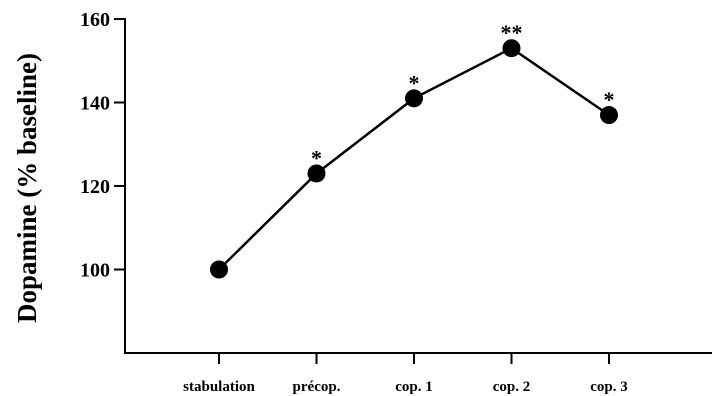 This screenshot has height=396, width=713. Describe the element at coordinates (95, 187) in the screenshot. I see `y-tick-label: 120` at that location.